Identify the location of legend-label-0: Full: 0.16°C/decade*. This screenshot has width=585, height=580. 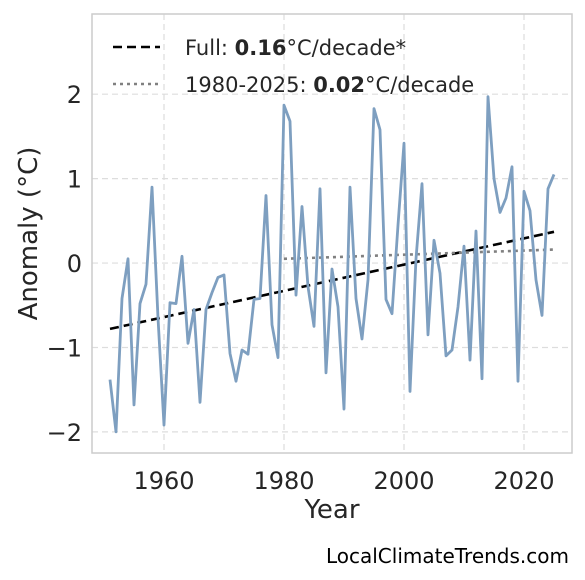
(295, 48).